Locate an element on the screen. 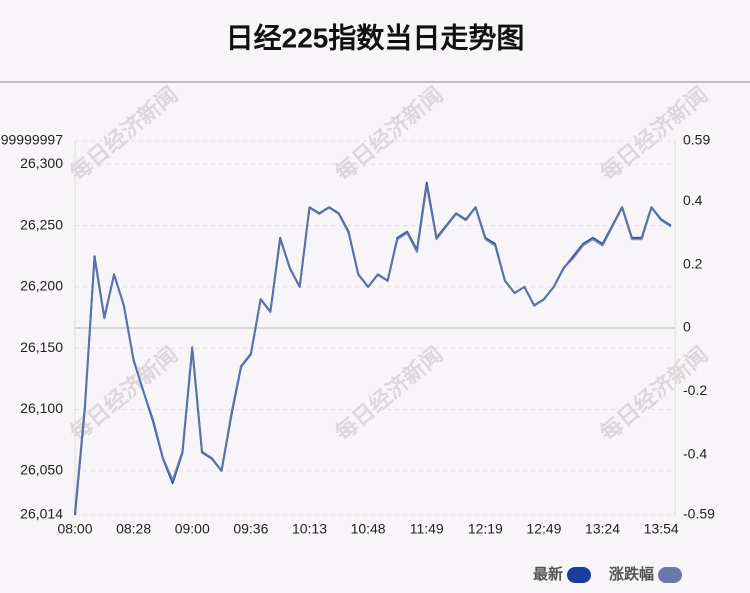 This screenshot has height=593, width=750. legend-label: 涨跌幅 is located at coordinates (631, 574).